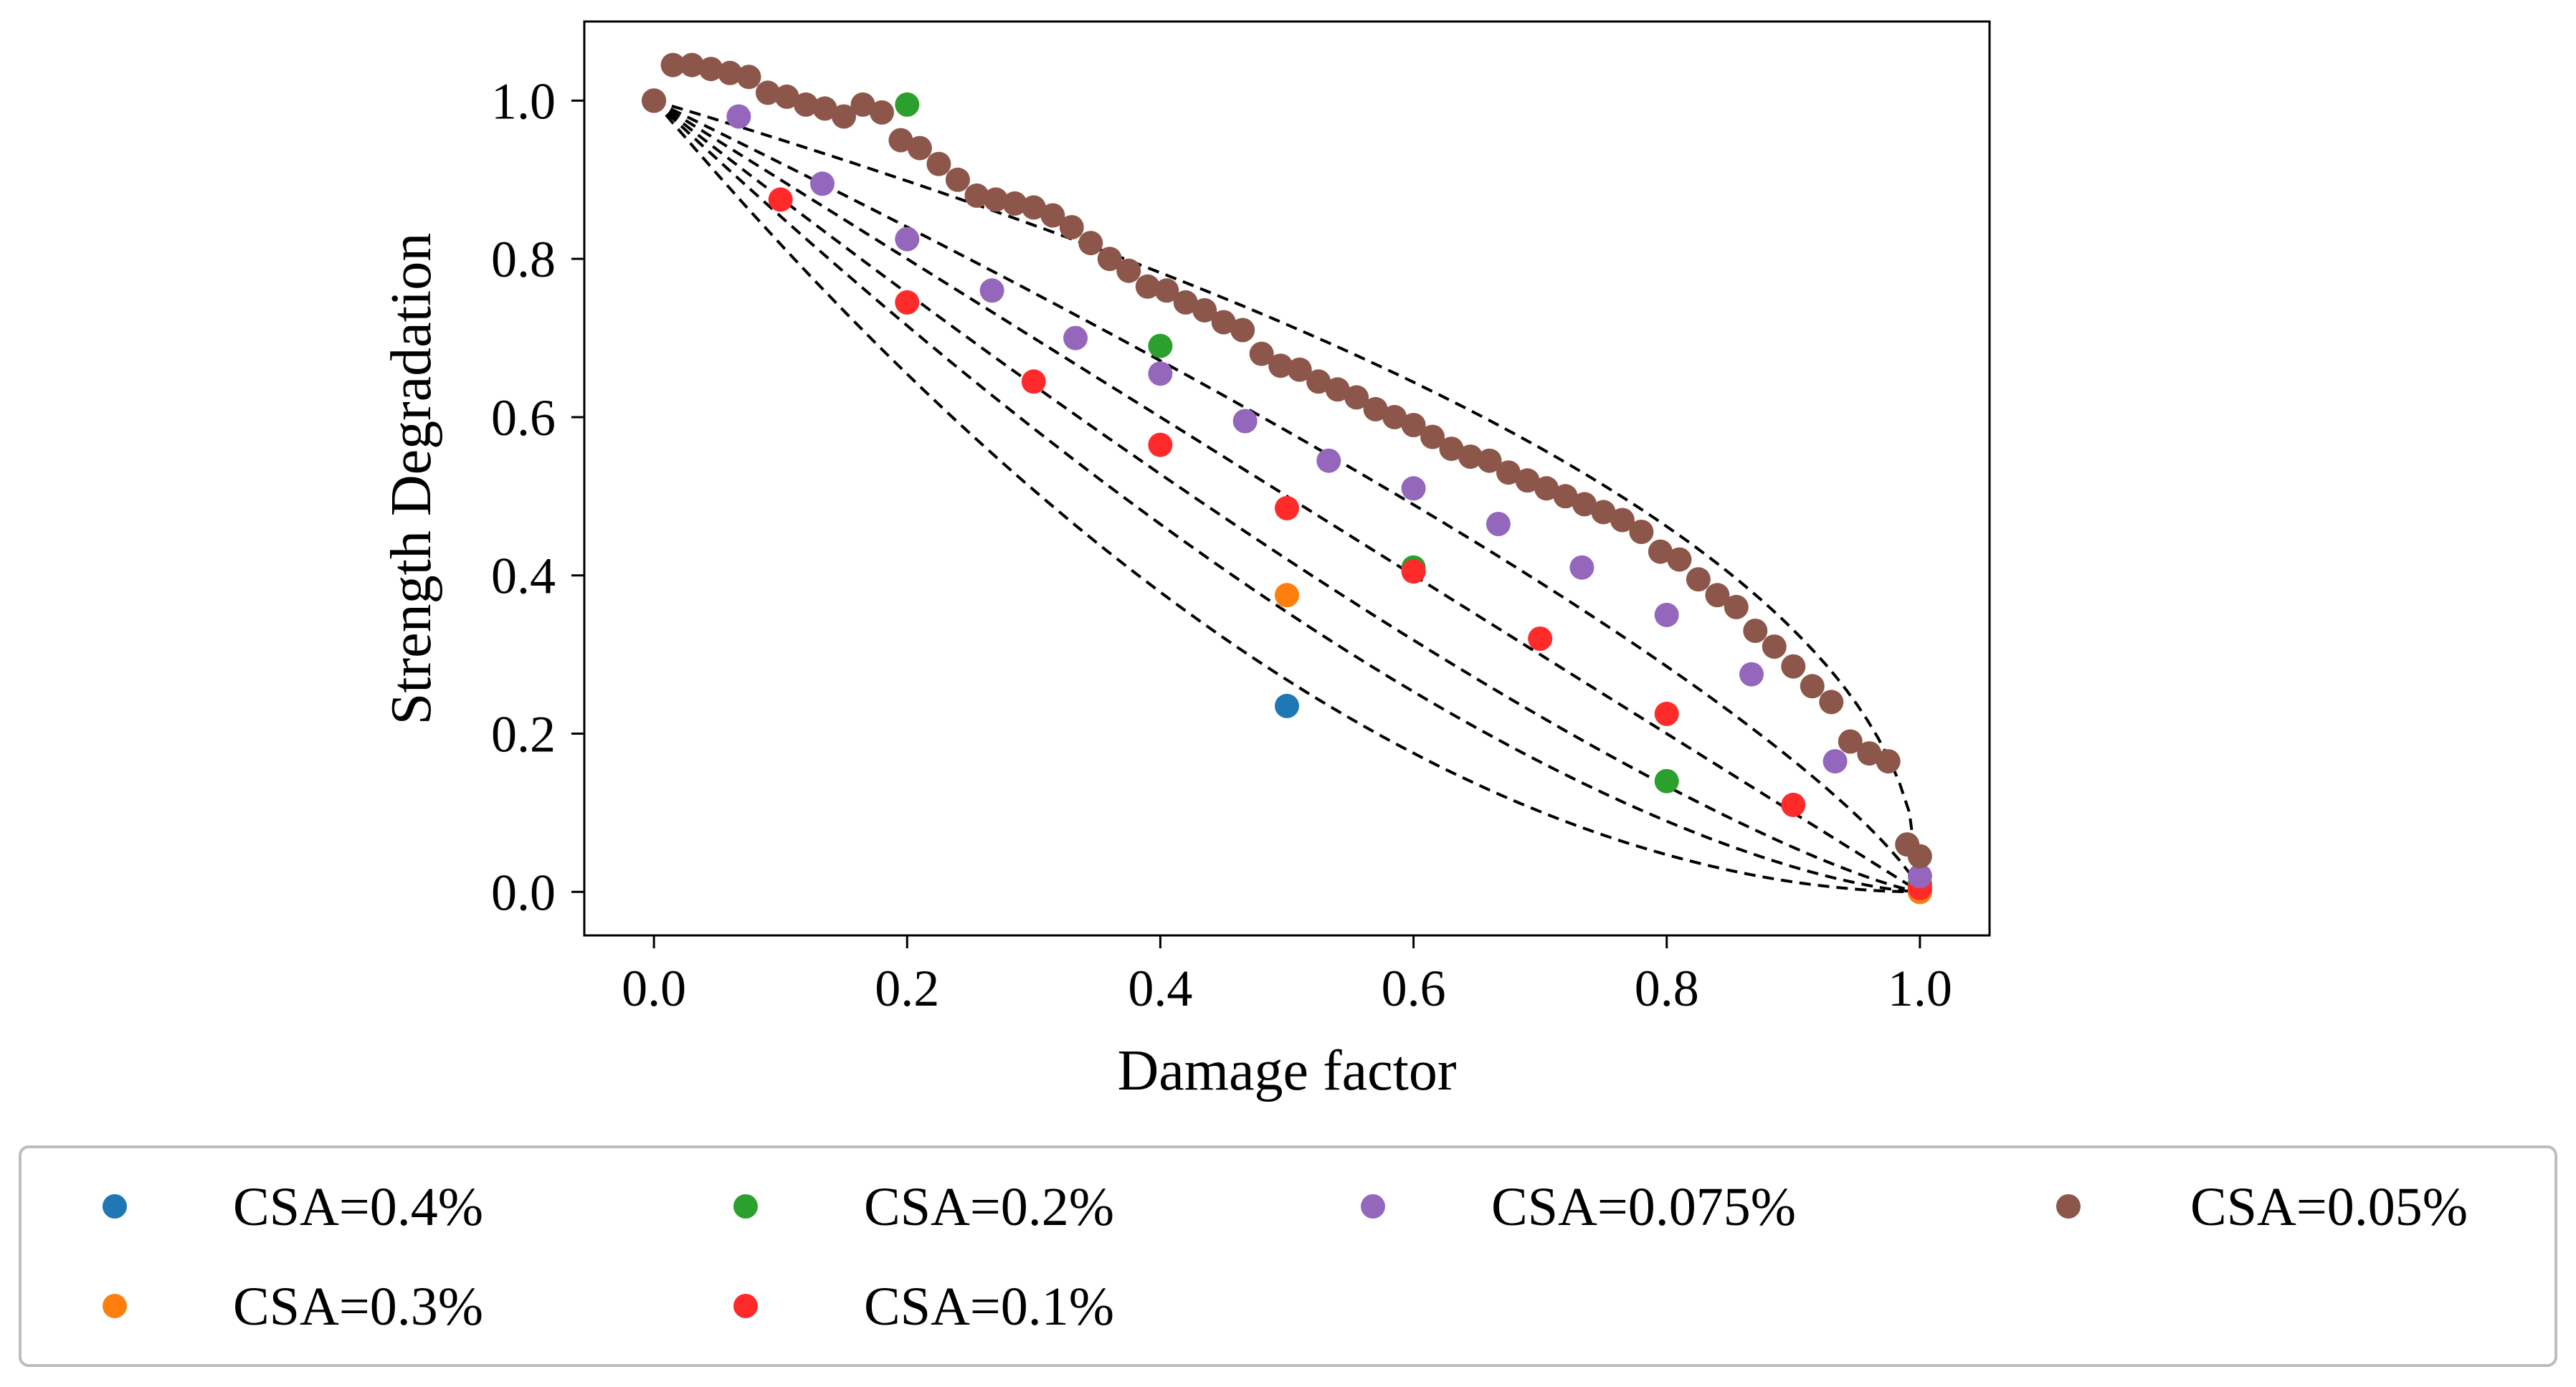  I want to click on x-tick-label: 0.2, so click(907, 988).